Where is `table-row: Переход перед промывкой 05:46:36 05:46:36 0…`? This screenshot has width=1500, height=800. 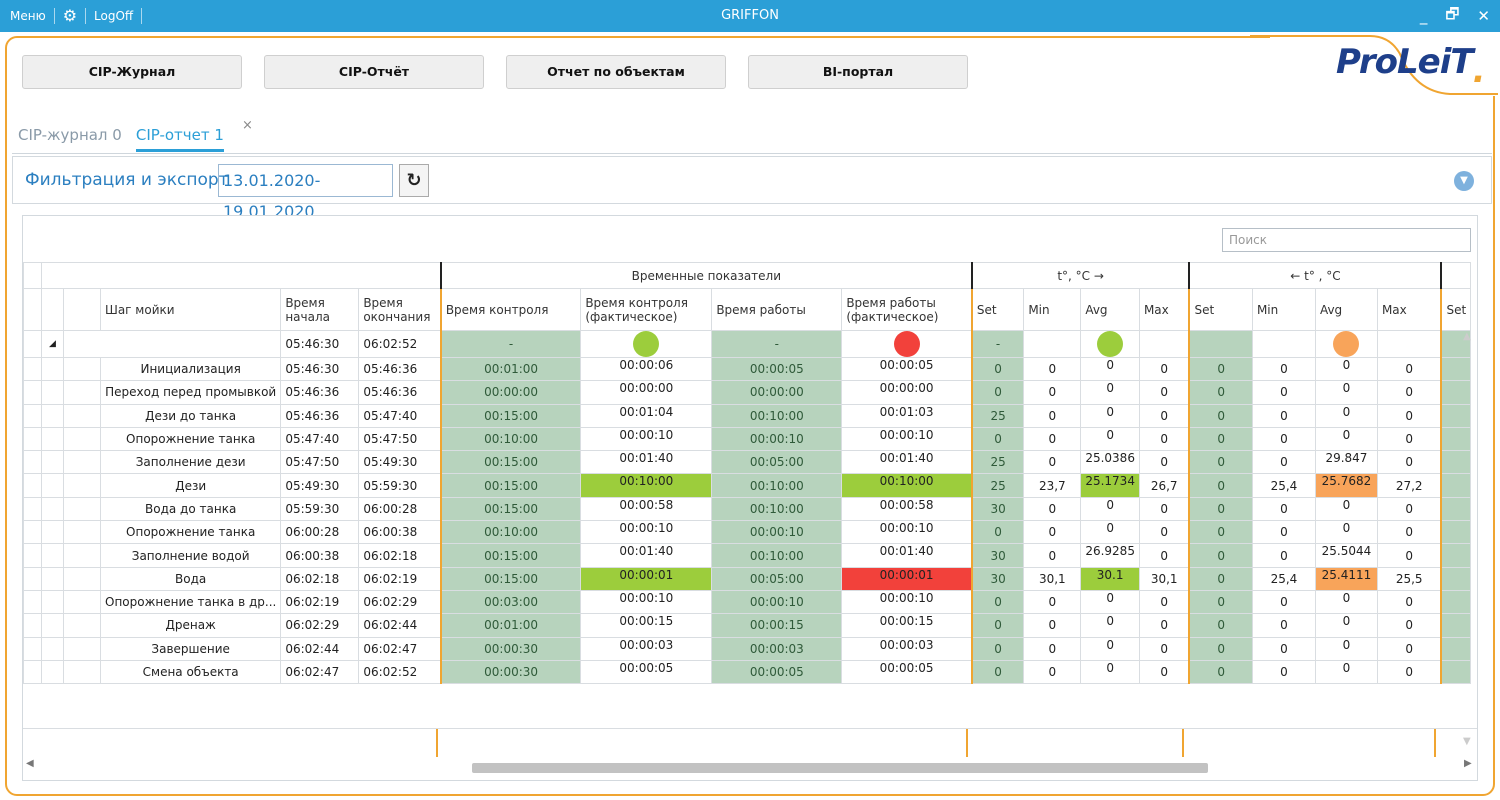
table-row: Переход перед промывкой 05:46:36 05:46:36 0… is located at coordinates (747, 392).